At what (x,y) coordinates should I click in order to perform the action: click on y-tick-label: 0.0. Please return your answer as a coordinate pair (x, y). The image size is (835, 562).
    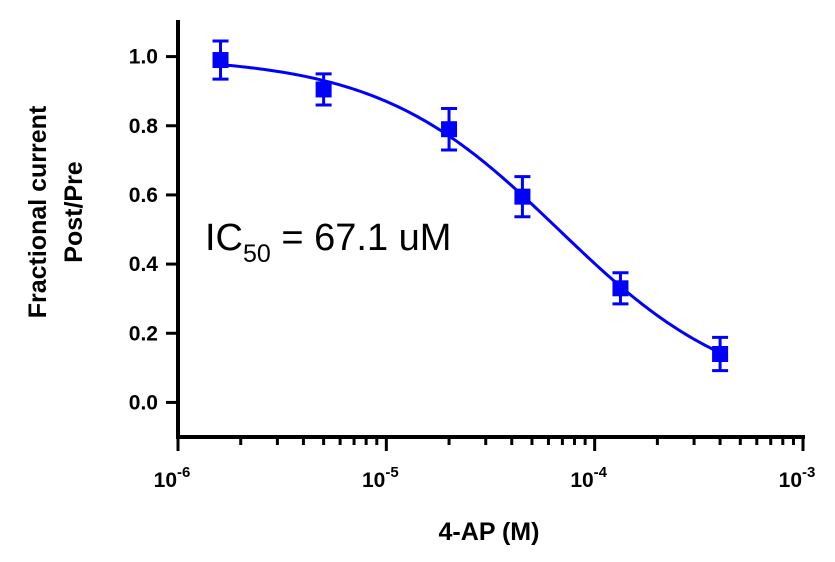
    Looking at the image, I should click on (143, 402).